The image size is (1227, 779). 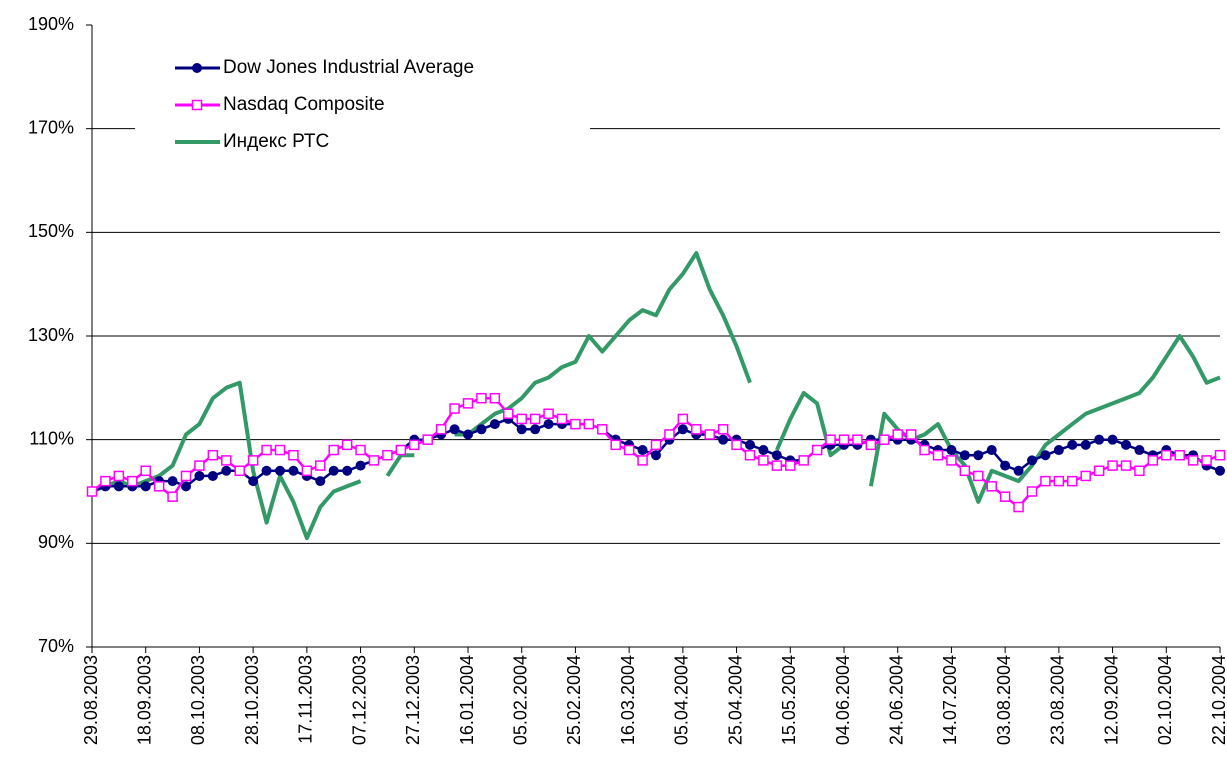 What do you see at coordinates (348, 67) in the screenshot?
I see `legend-label: Dow Jones Industrial Average` at bounding box center [348, 67].